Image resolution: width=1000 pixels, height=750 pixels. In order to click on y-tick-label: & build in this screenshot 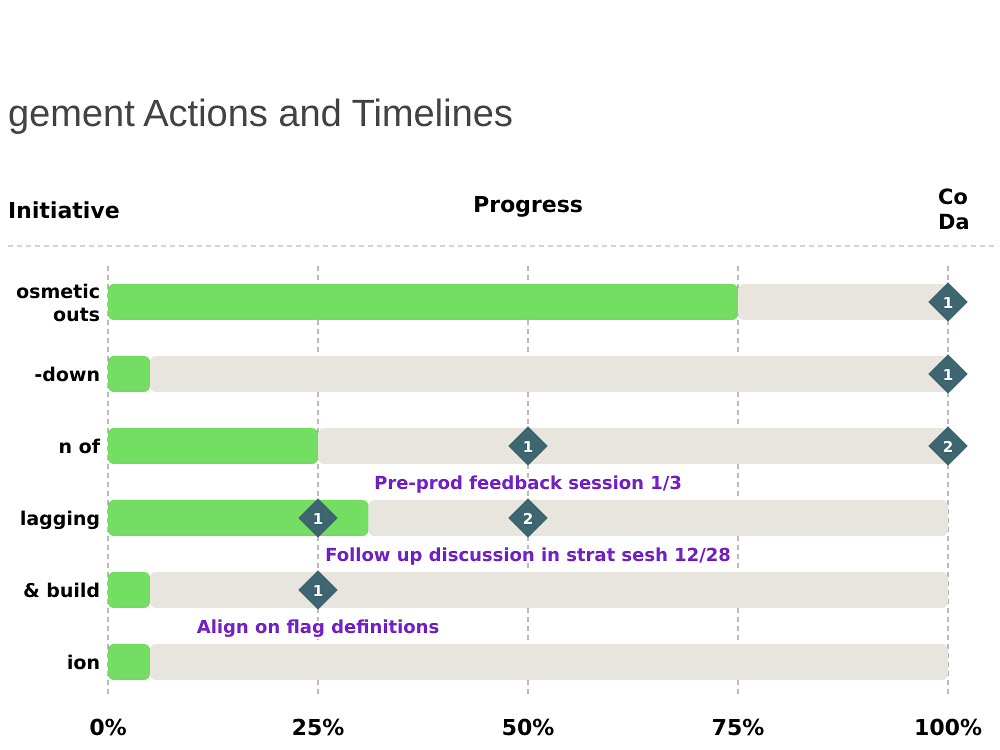, I will do `click(61, 591)`.